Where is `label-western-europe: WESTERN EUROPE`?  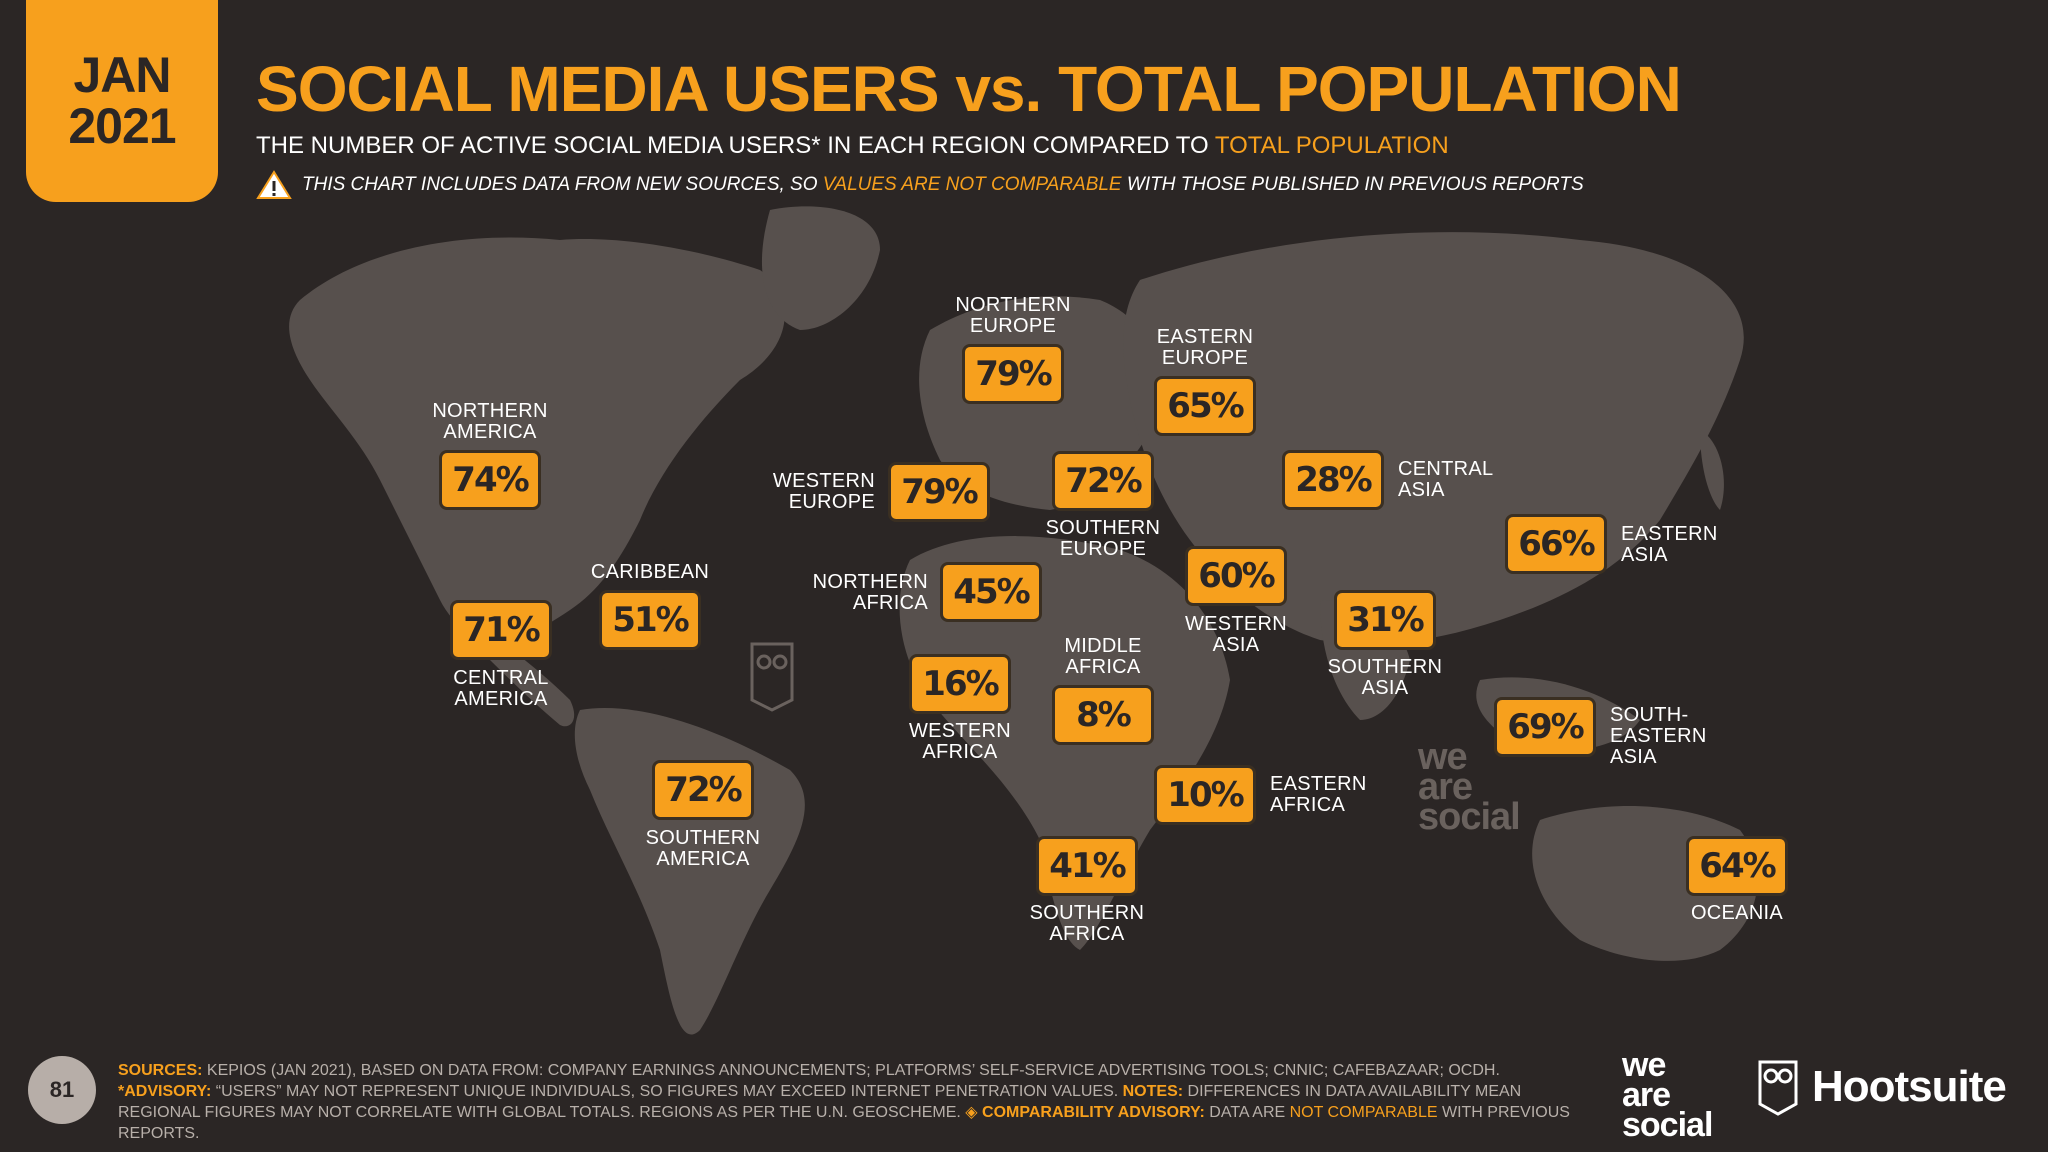
label-western-europe: WESTERN EUROPE is located at coordinates (823, 491).